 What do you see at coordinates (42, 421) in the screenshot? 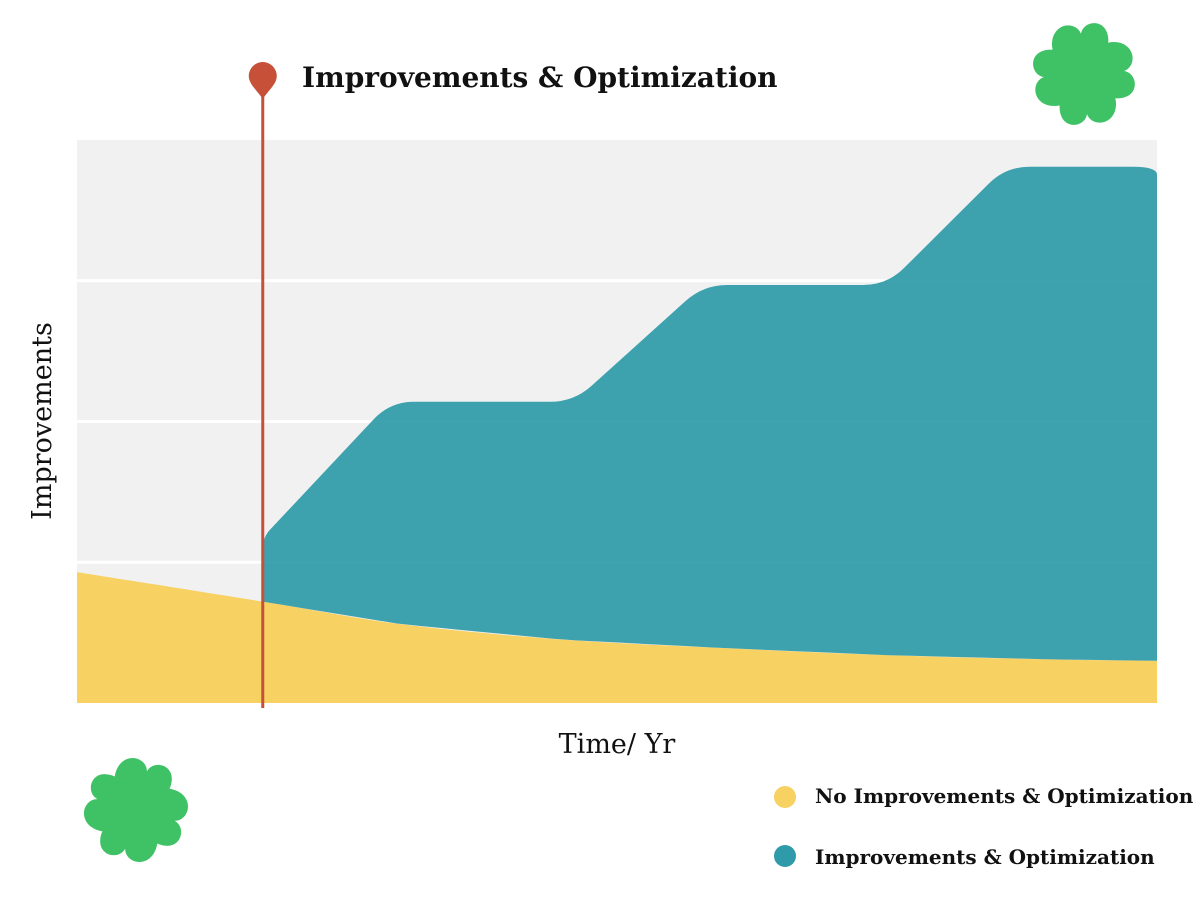
I see `y-axis-label: Improvements` at bounding box center [42, 421].